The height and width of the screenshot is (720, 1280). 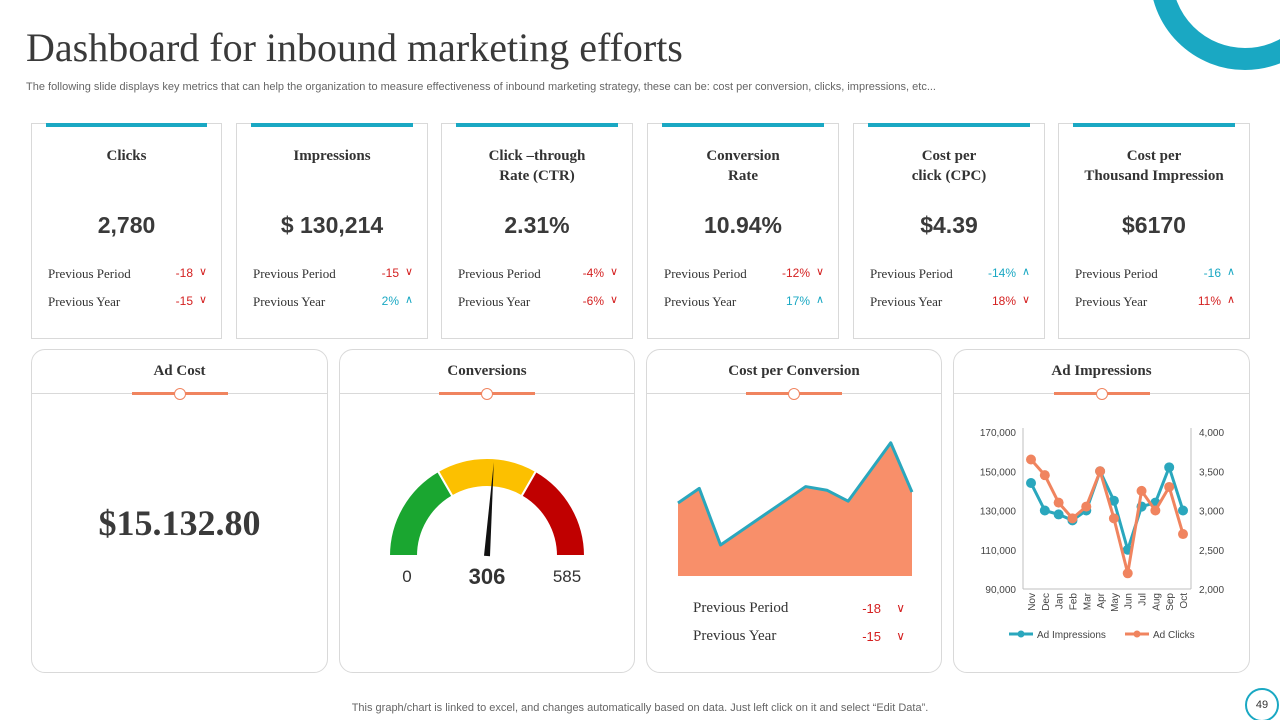 What do you see at coordinates (998, 472) in the screenshot?
I see `y-left-tick-label: 150,000` at bounding box center [998, 472].